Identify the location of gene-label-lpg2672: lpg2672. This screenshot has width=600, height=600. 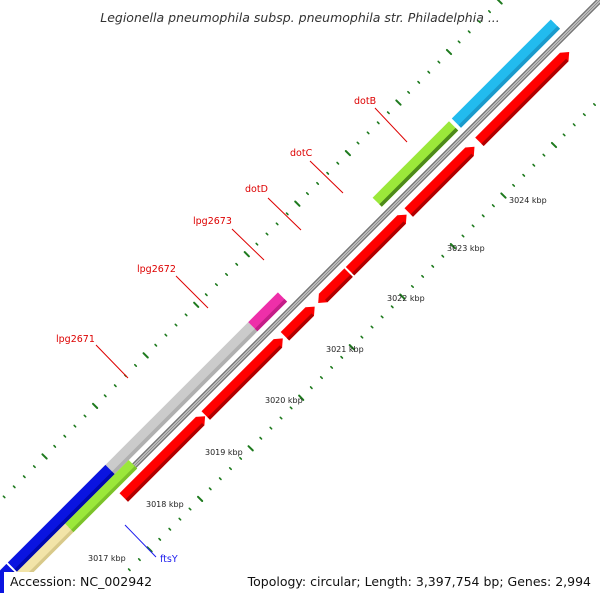
(173, 286).